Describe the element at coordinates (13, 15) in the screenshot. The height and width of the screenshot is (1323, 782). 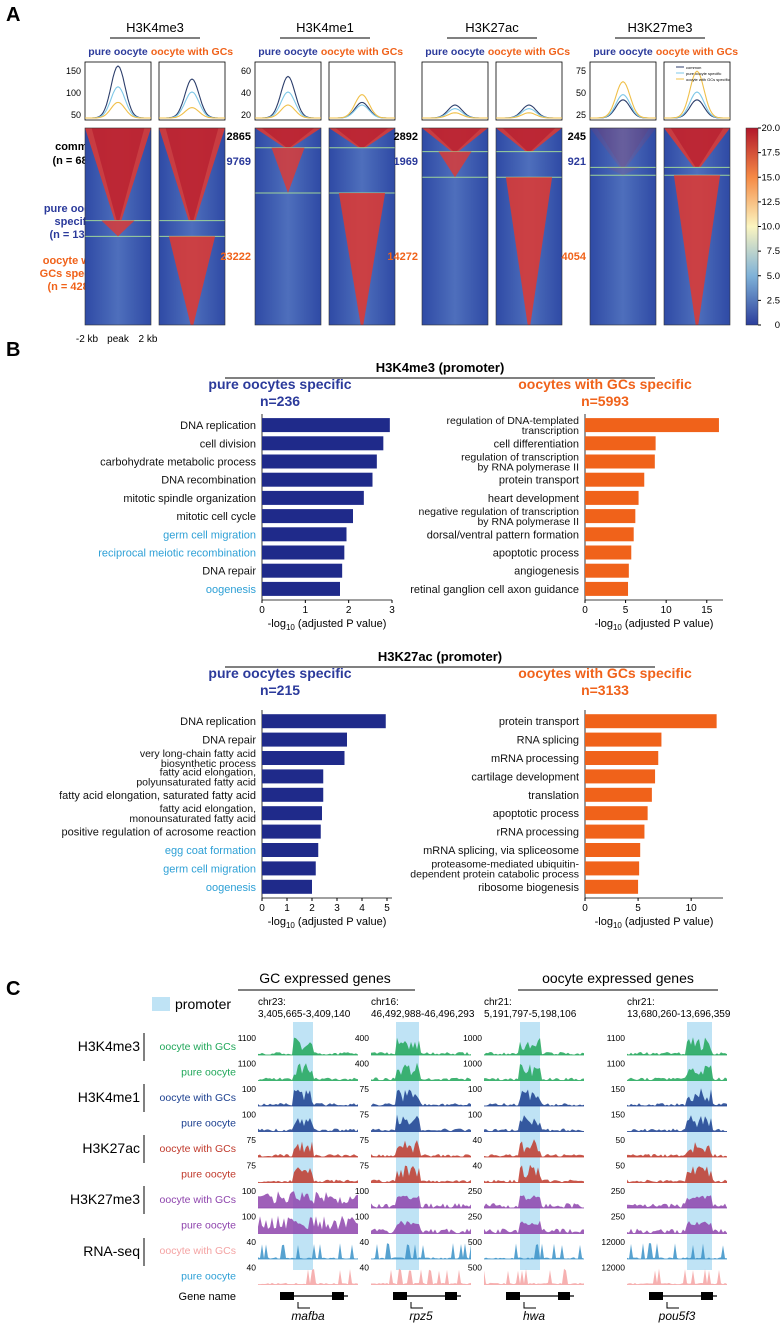
I see `panel-a-letter: A` at that location.